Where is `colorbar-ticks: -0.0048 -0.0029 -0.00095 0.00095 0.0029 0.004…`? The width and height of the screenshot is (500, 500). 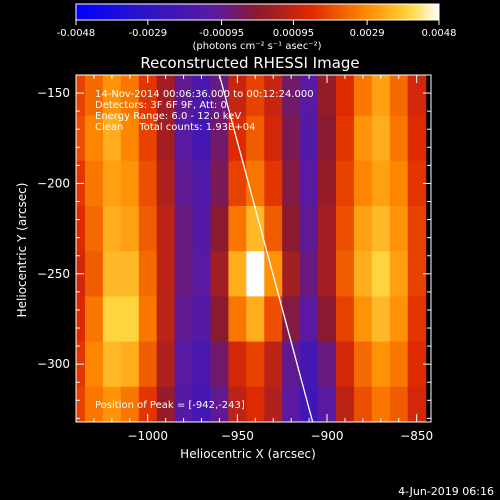
colorbar-ticks: -0.0048 -0.0029 -0.00095 0.00095 0.0029 0.004… is located at coordinates (257, 29).